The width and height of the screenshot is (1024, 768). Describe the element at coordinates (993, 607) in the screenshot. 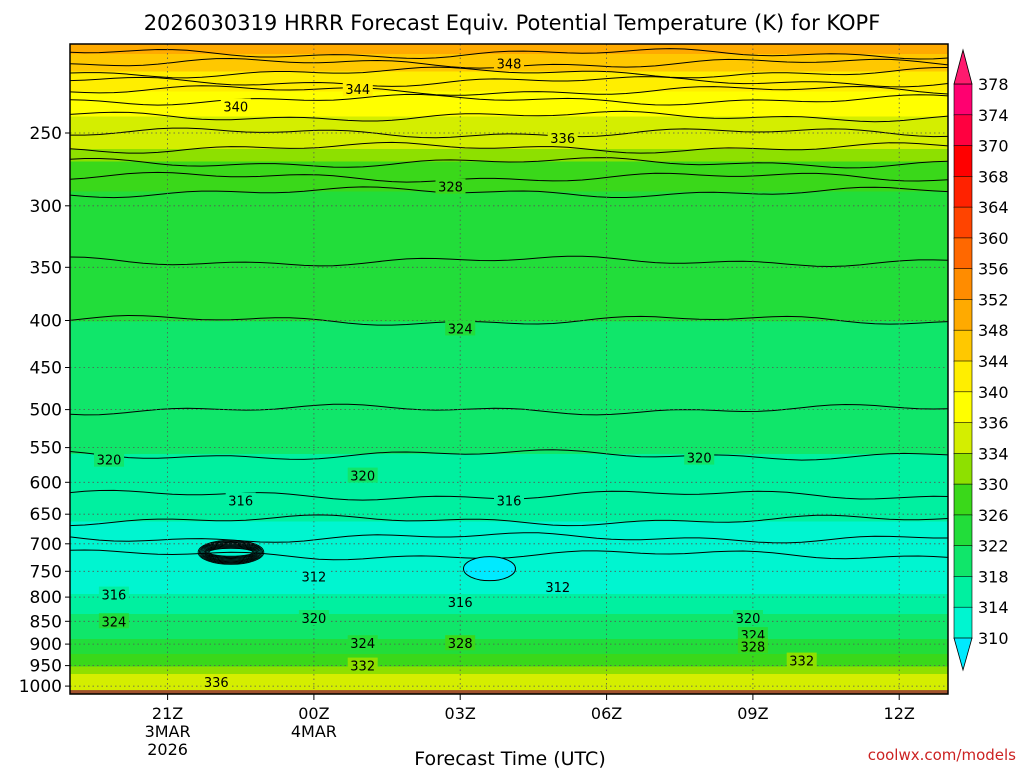

I see `colorbar-label: 314` at that location.